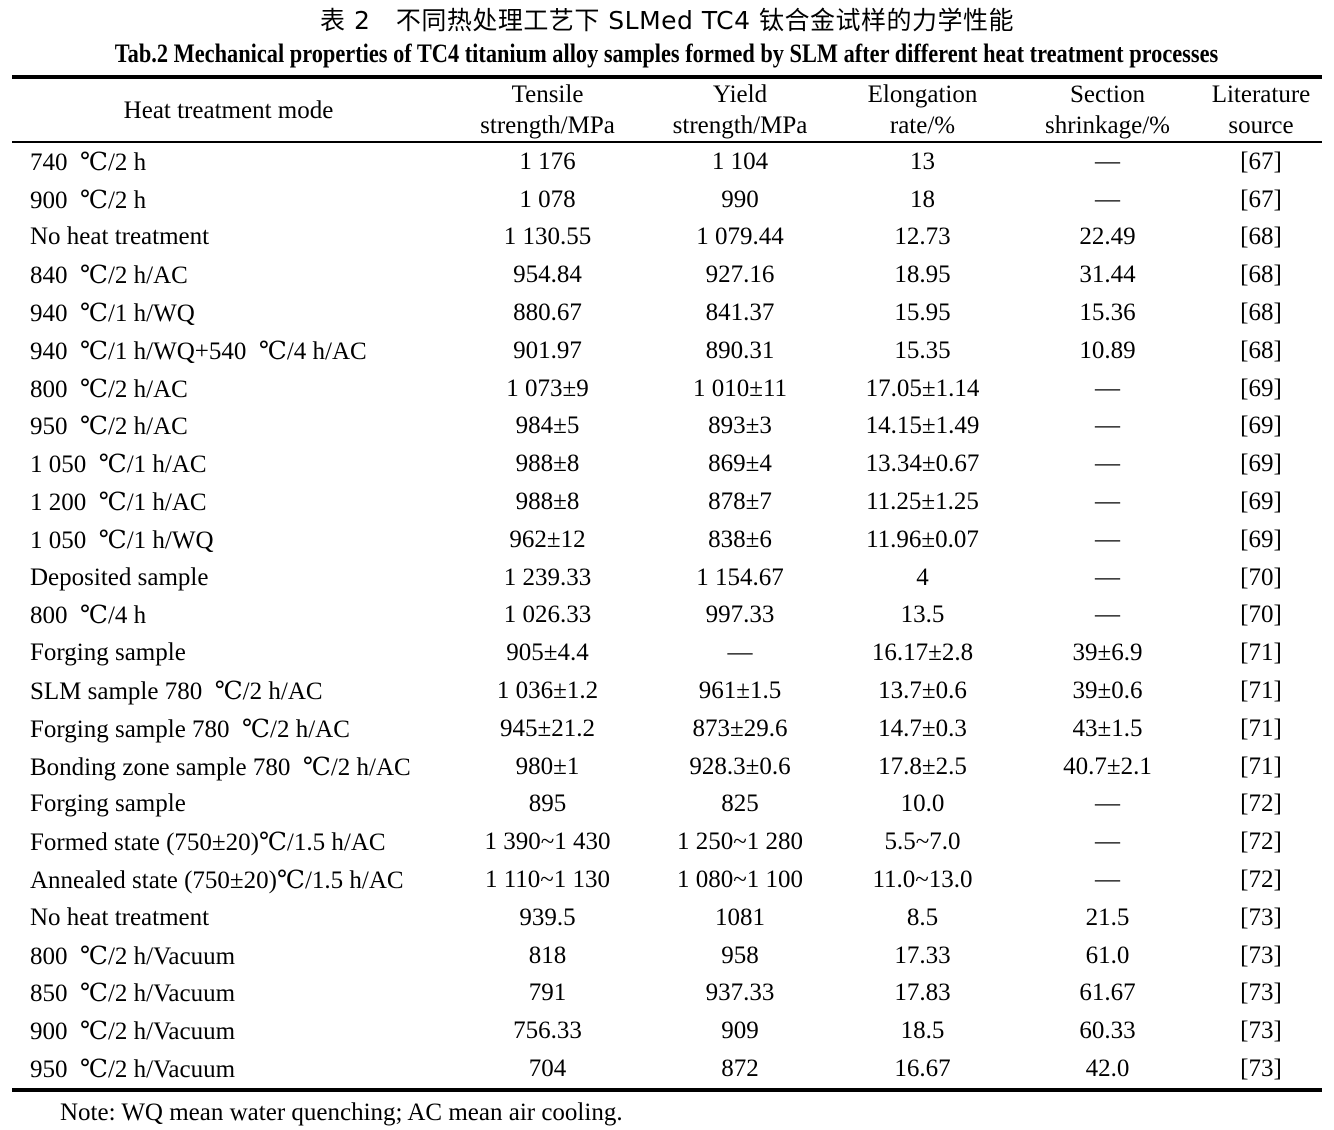  What do you see at coordinates (109, 427) in the screenshot?
I see `heat-treatment-mode-cell: 950 ℃/2 h/AC` at bounding box center [109, 427].